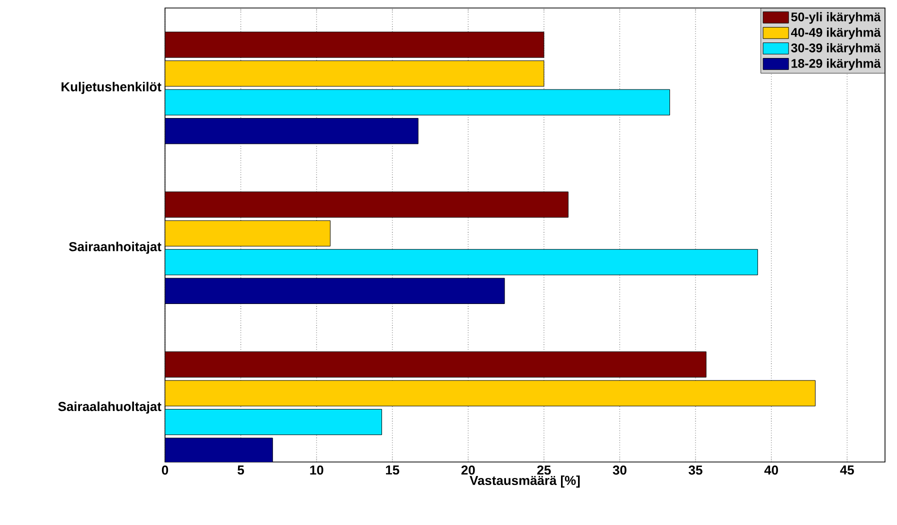 This screenshot has height=525, width=897. Describe the element at coordinates (619, 470) in the screenshot. I see `x-tick-label: 30` at that location.